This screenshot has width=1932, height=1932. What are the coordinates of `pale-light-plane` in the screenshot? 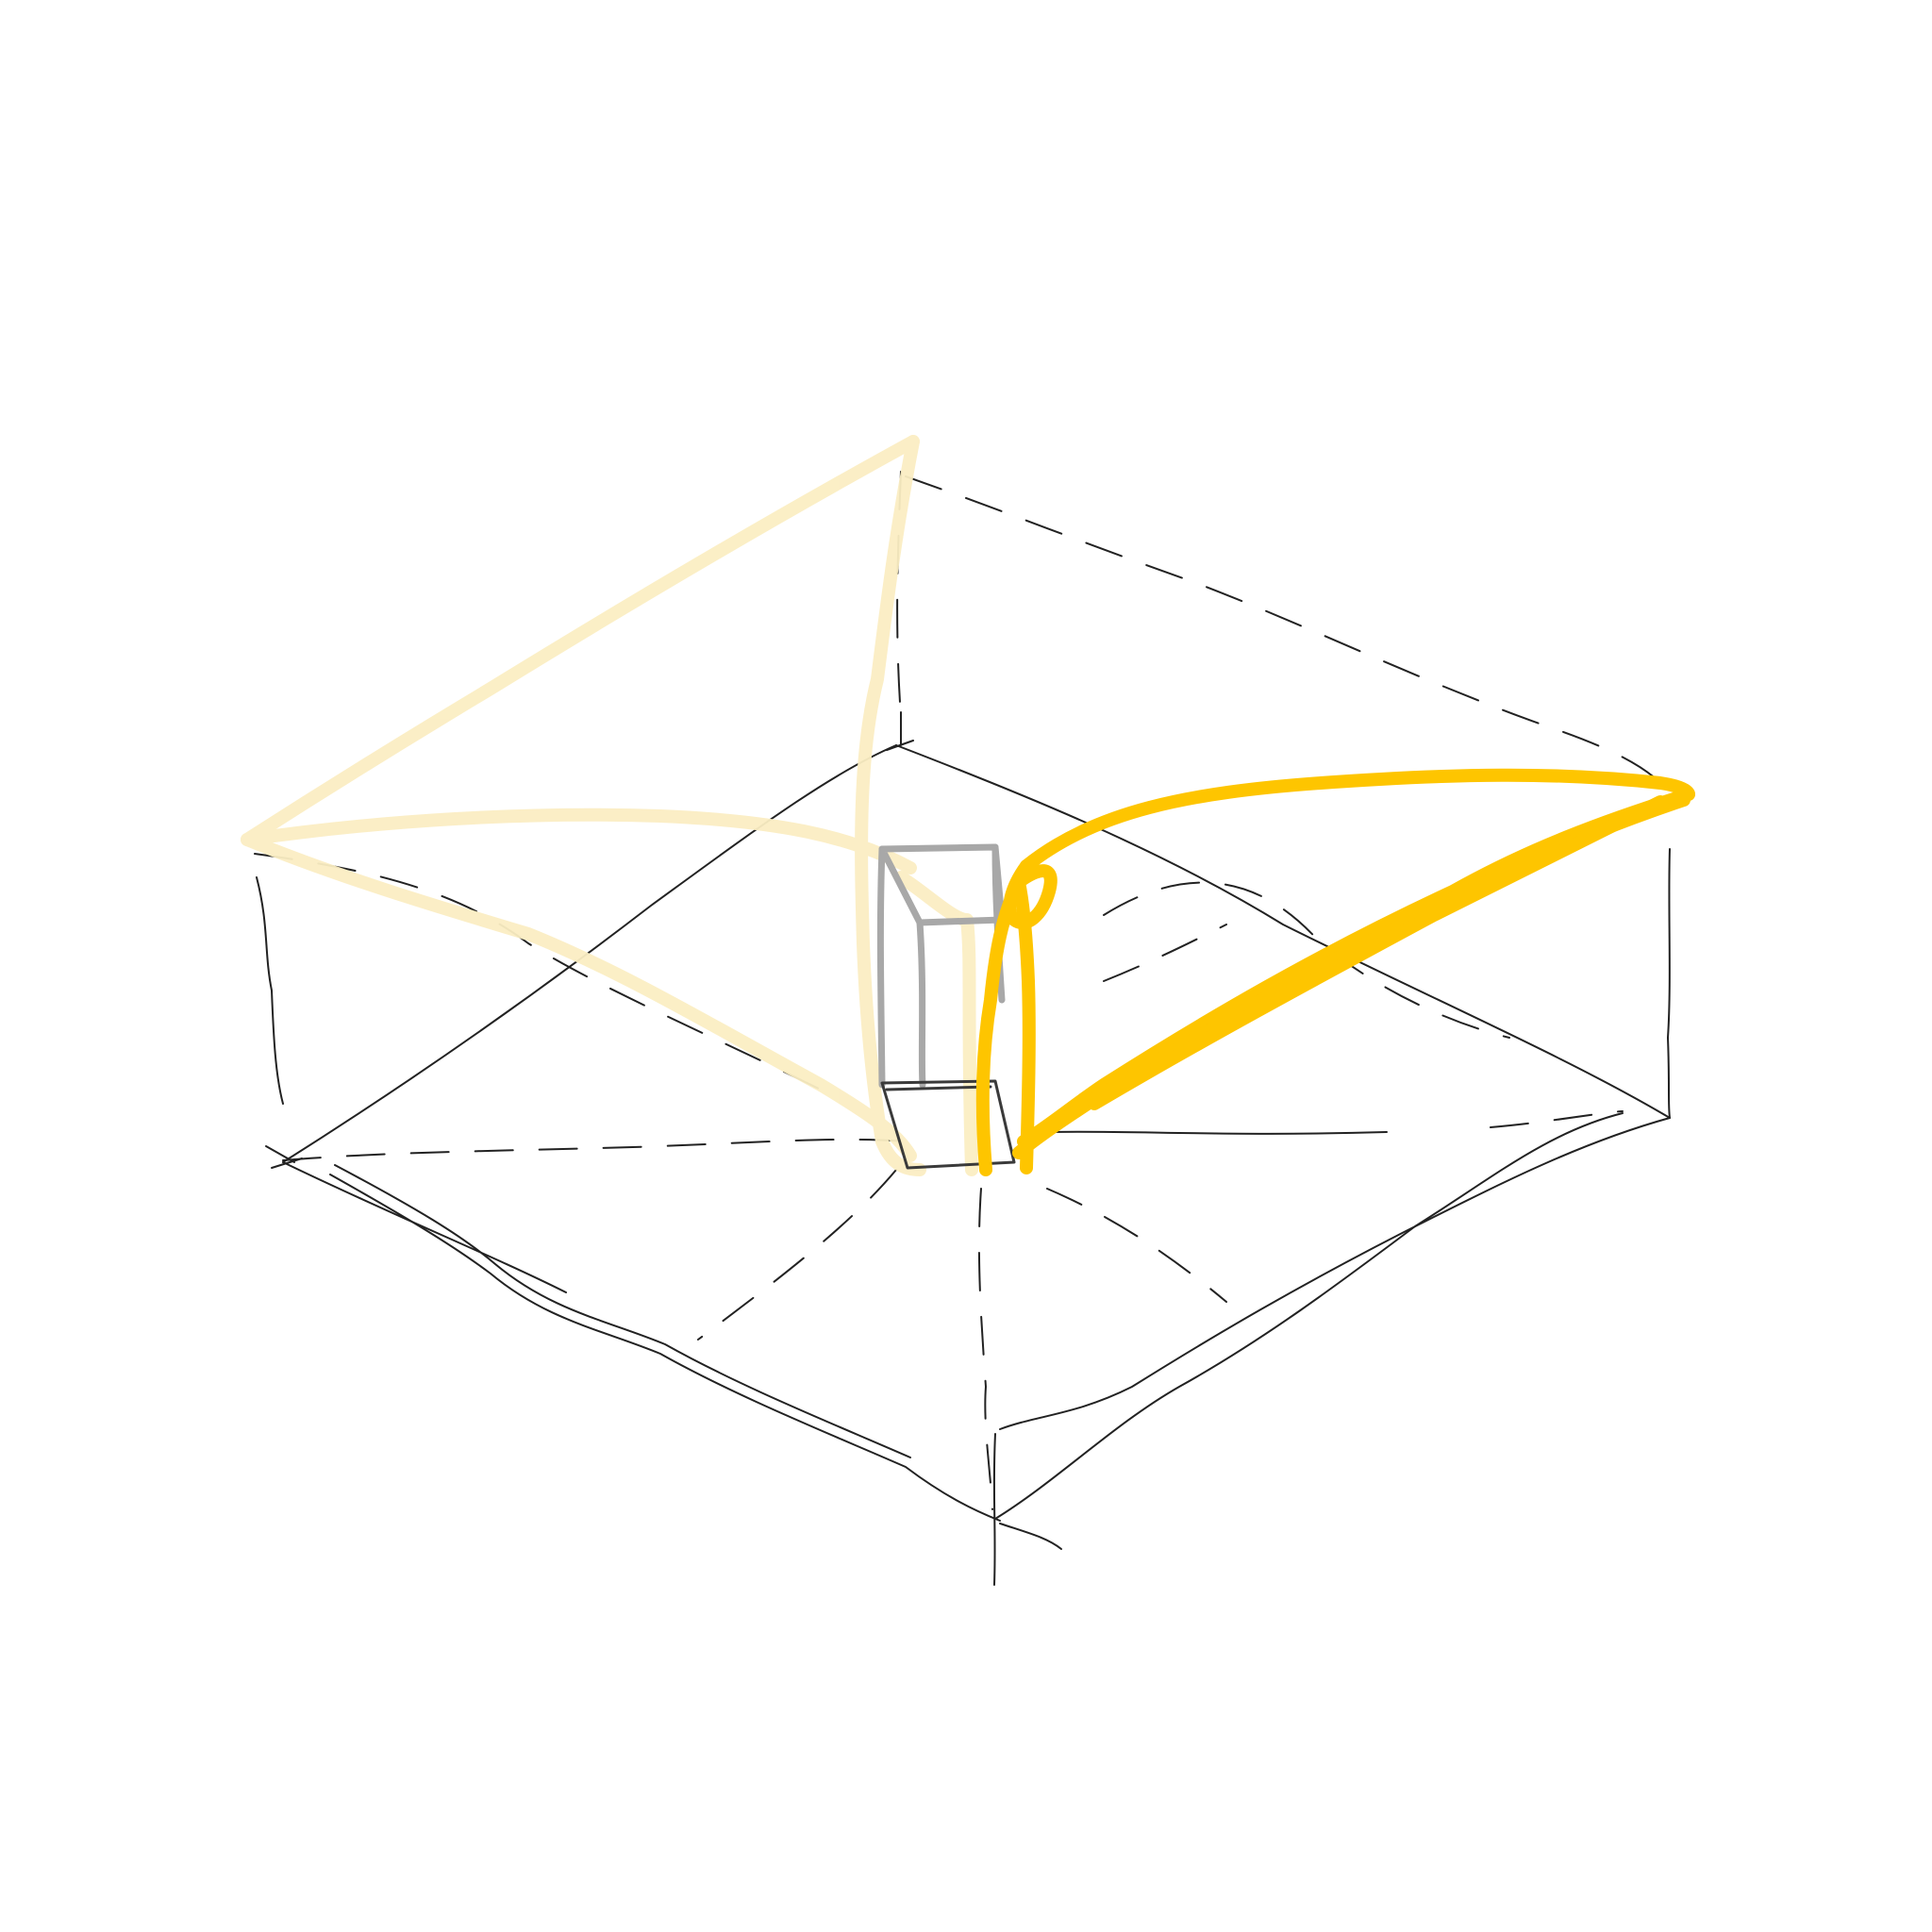 It's located at (610, 806).